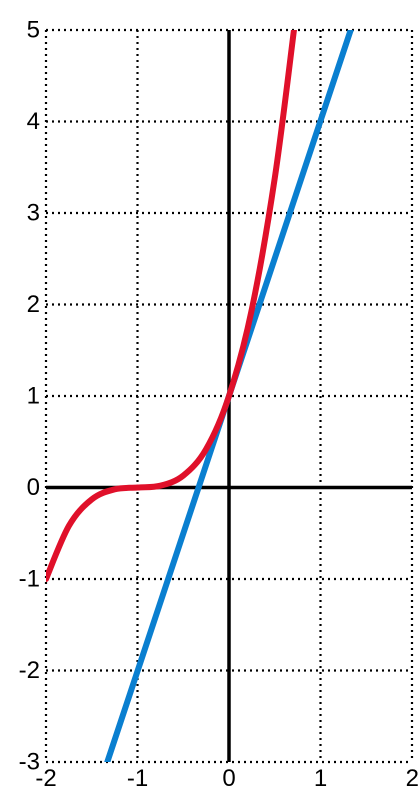 This screenshot has width=420, height=800. What do you see at coordinates (33, 396) in the screenshot?
I see `y-tick-label: 1` at bounding box center [33, 396].